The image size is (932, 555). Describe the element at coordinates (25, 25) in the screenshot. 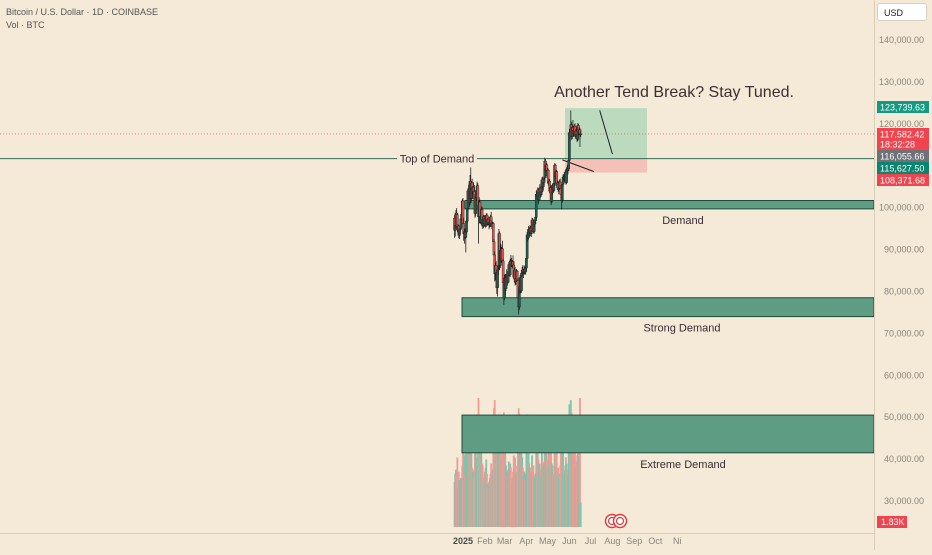

I see `volume-title: Vol · BTC` at that location.